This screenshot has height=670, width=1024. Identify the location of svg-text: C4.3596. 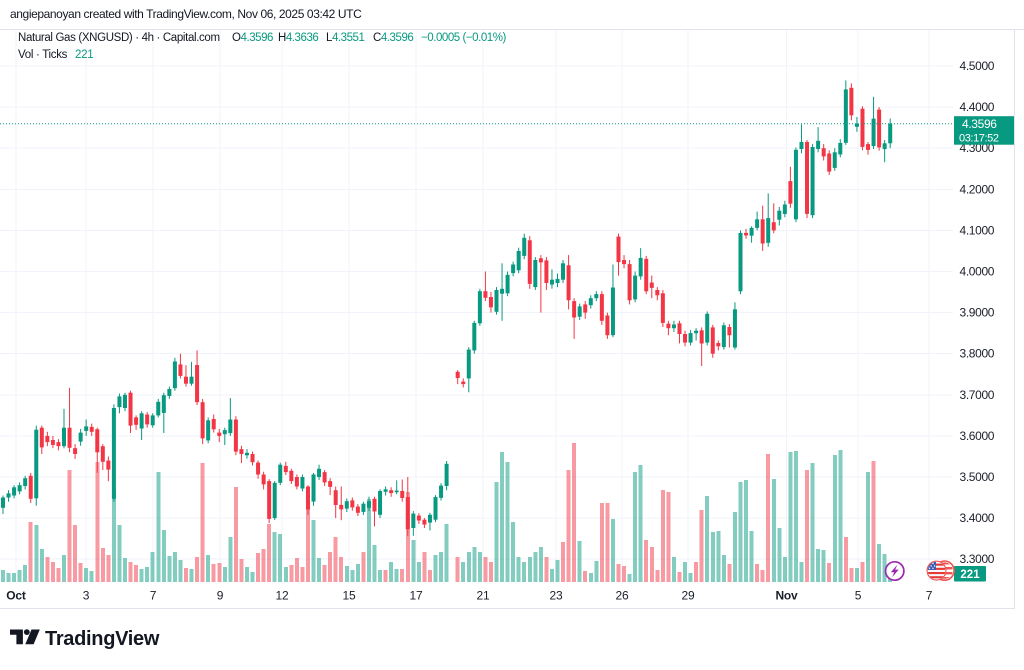
(393, 38).